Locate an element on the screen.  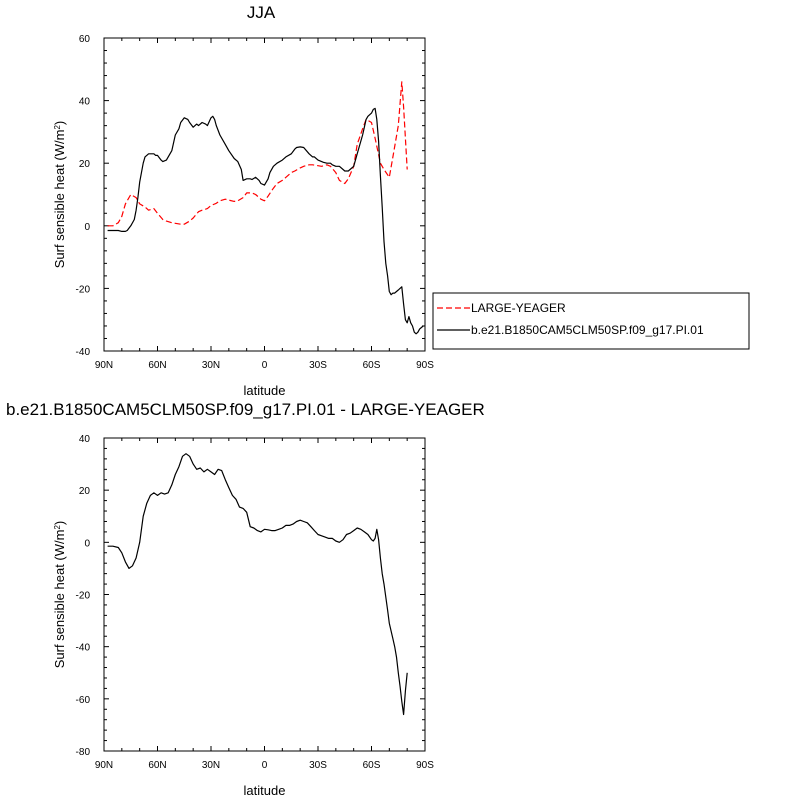
y-tick-label: -60 is located at coordinates (83, 700).